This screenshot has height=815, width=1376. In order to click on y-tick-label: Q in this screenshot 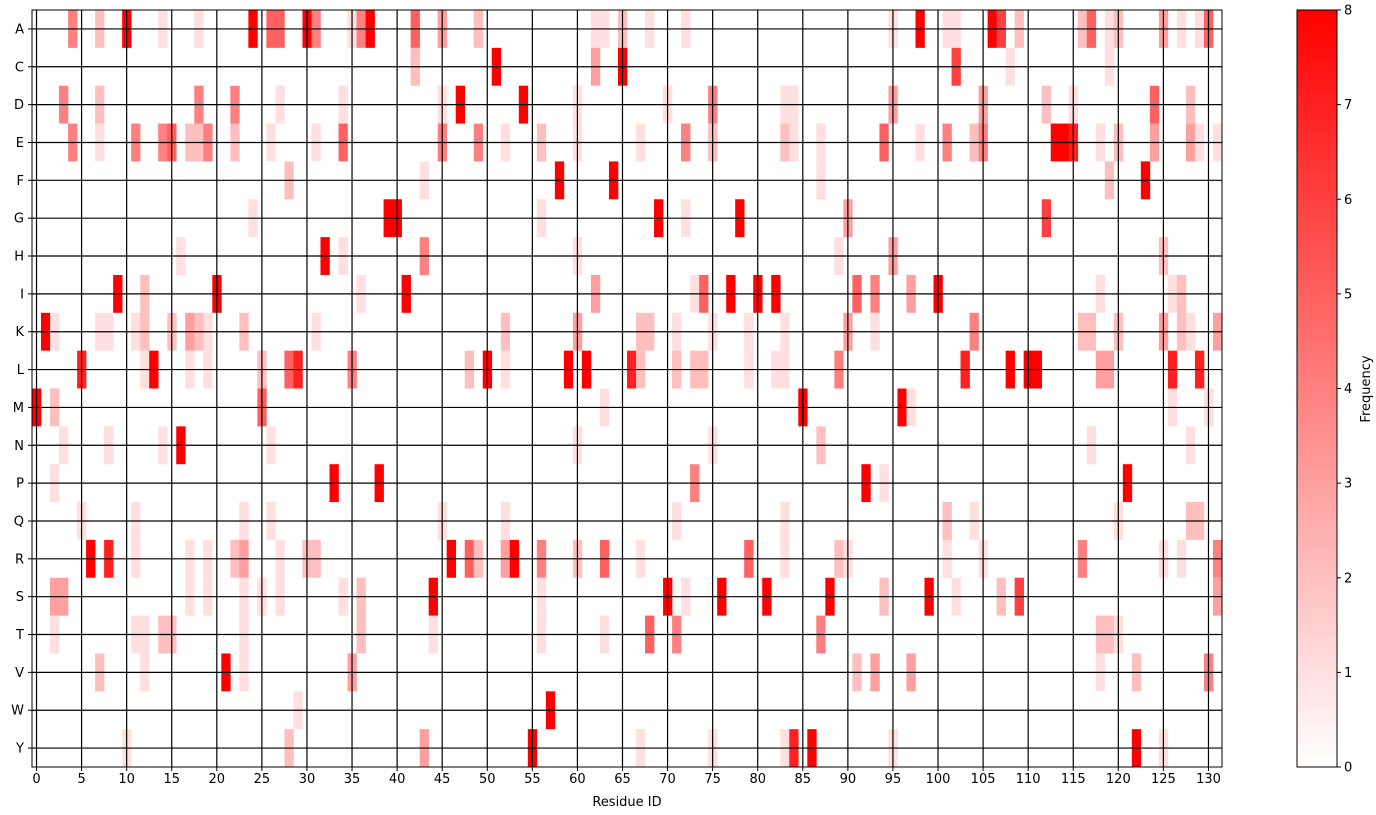, I will do `click(19, 521)`.